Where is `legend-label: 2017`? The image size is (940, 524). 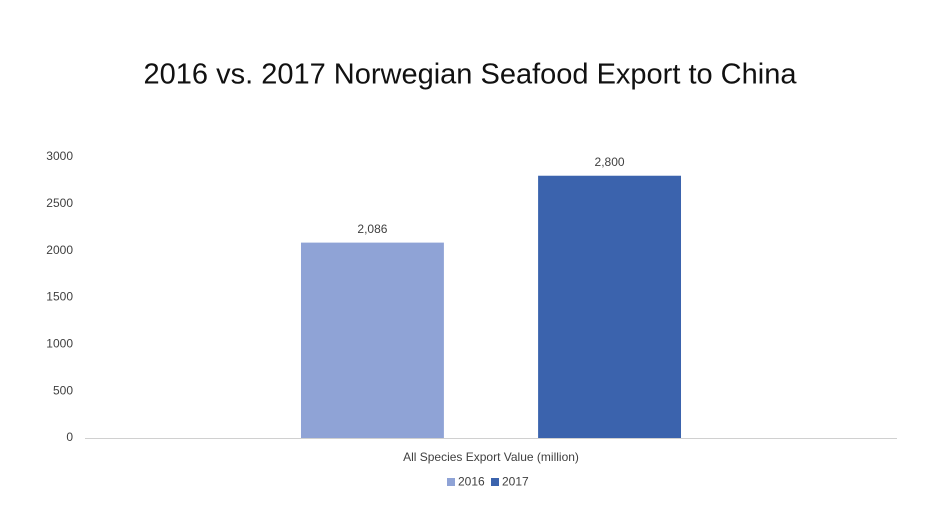
legend-label: 2017 is located at coordinates (515, 482).